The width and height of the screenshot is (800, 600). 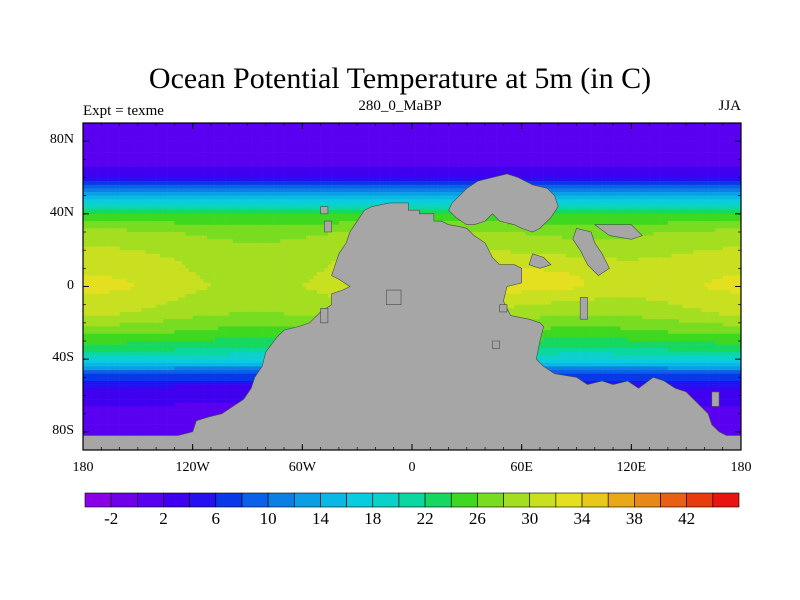 What do you see at coordinates (373, 518) in the screenshot?
I see `colorbar-tick-label: 18` at bounding box center [373, 518].